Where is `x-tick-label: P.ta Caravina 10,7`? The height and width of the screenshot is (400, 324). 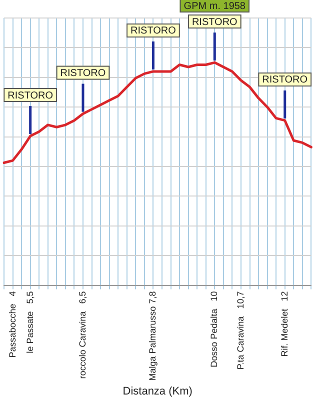 x-tick-label: P.ta Caravina 10,7 is located at coordinates (240, 330).